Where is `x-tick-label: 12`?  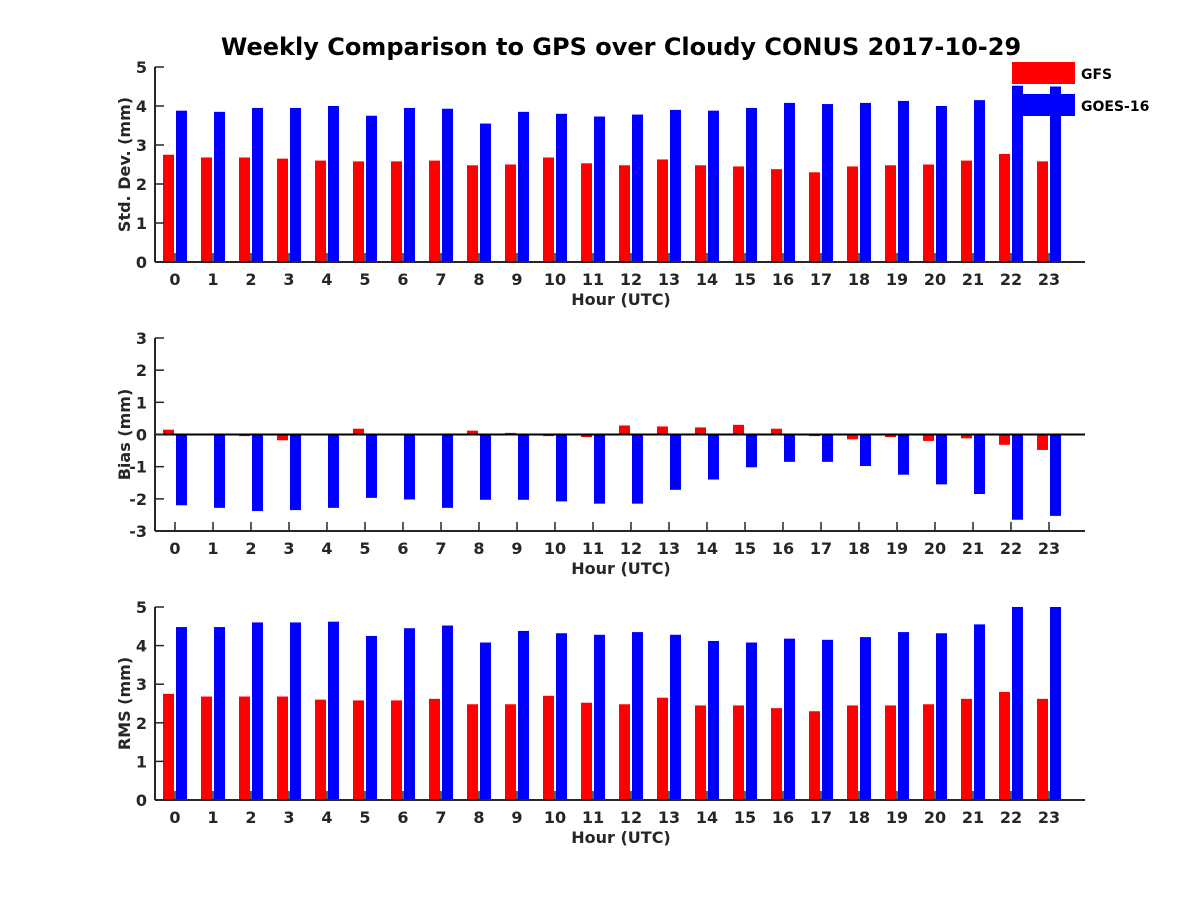
x-tick-label: 12 is located at coordinates (631, 817).